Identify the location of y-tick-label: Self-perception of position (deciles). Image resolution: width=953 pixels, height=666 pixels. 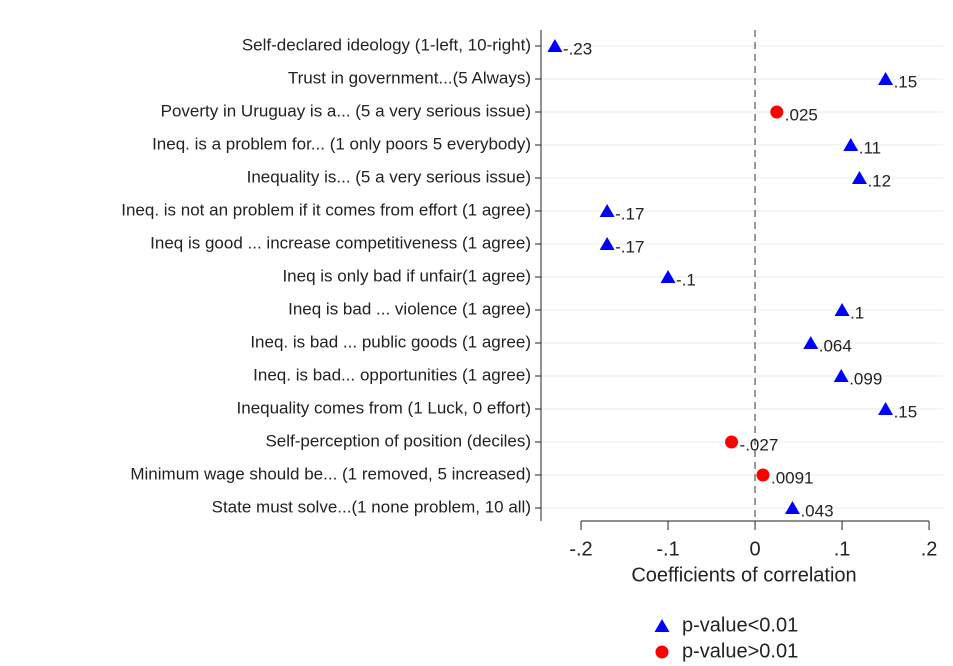
(398, 440).